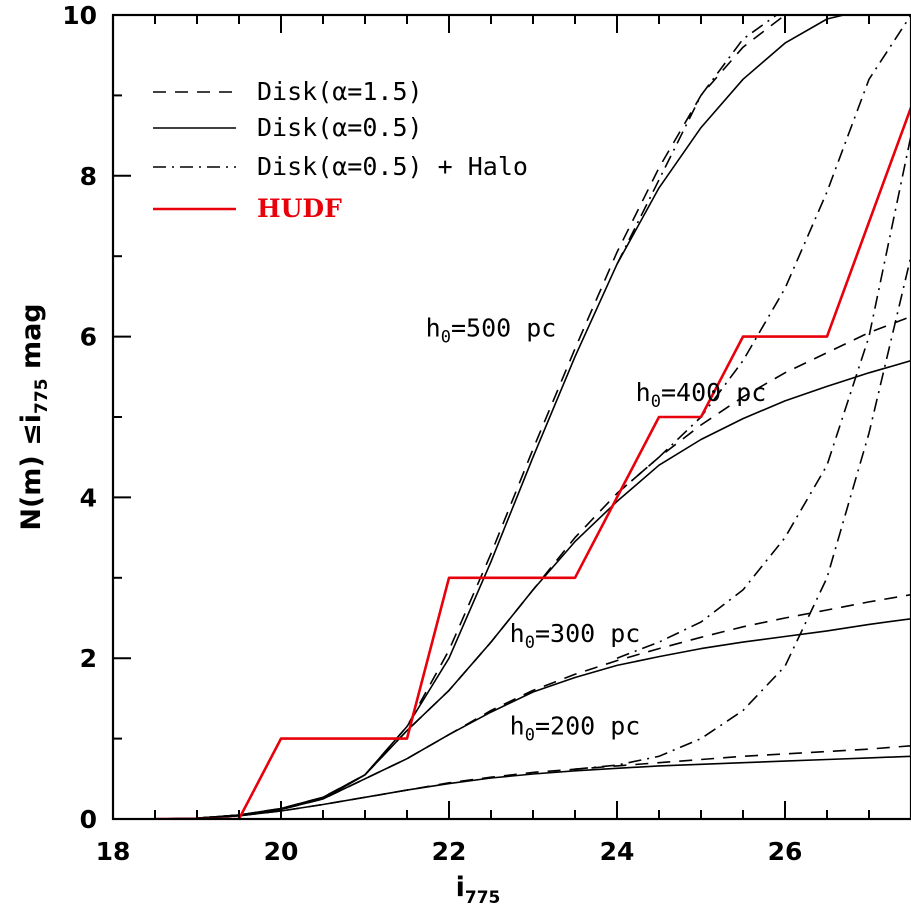 This screenshot has width=911, height=911. What do you see at coordinates (491, 331) in the screenshot?
I see `scale-height-label: h0=500 pc` at bounding box center [491, 331].